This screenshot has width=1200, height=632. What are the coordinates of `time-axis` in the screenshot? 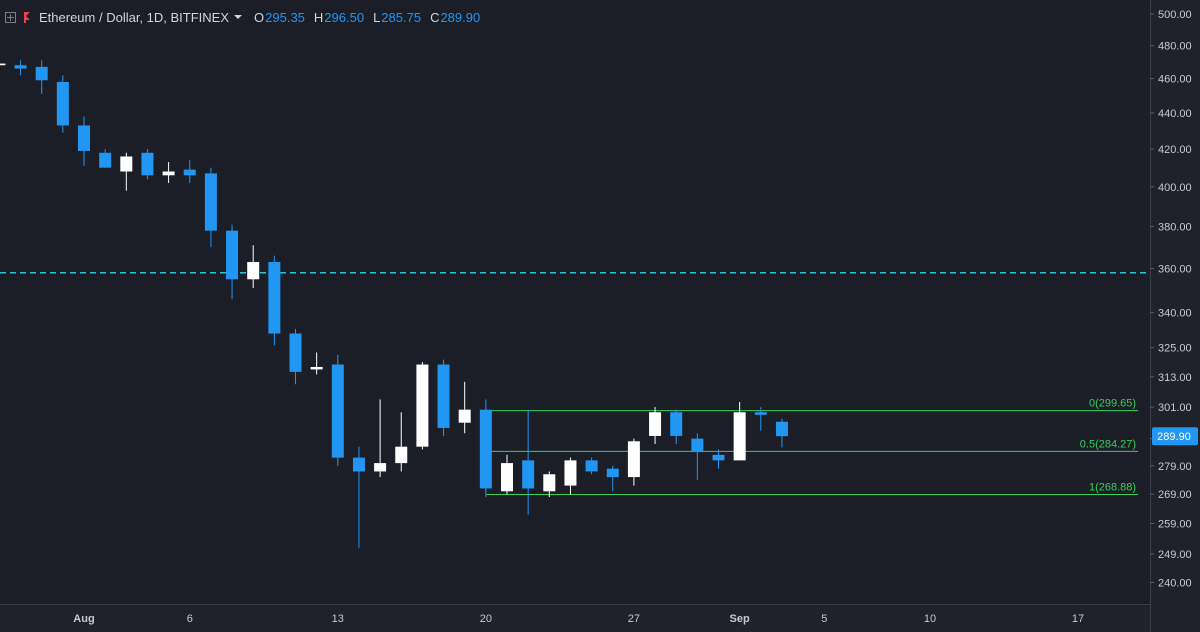 It's located at (575, 618).